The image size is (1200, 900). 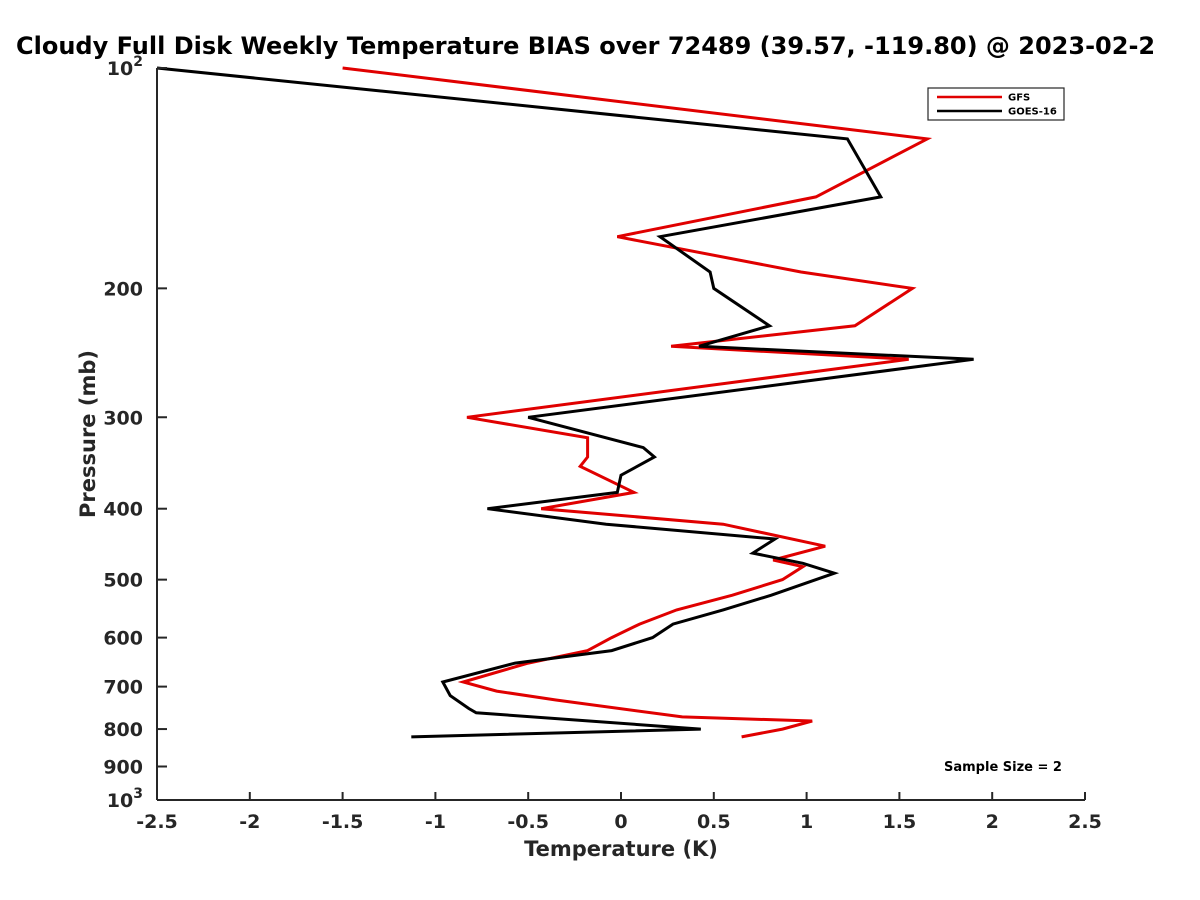 What do you see at coordinates (123, 730) in the screenshot?
I see `y-tick-label: 800` at bounding box center [123, 730].